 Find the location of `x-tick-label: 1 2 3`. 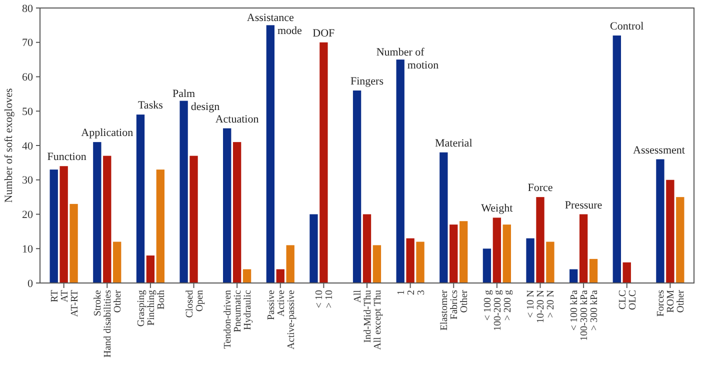

x-tick-label: 1 2 3 is located at coordinates (411, 292).